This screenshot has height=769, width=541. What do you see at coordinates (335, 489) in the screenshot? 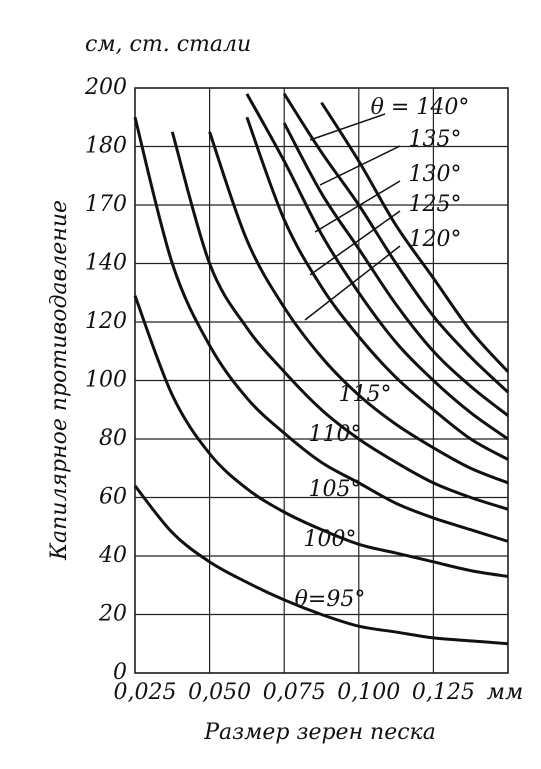
I see `series-label: 105°` at bounding box center [335, 489].